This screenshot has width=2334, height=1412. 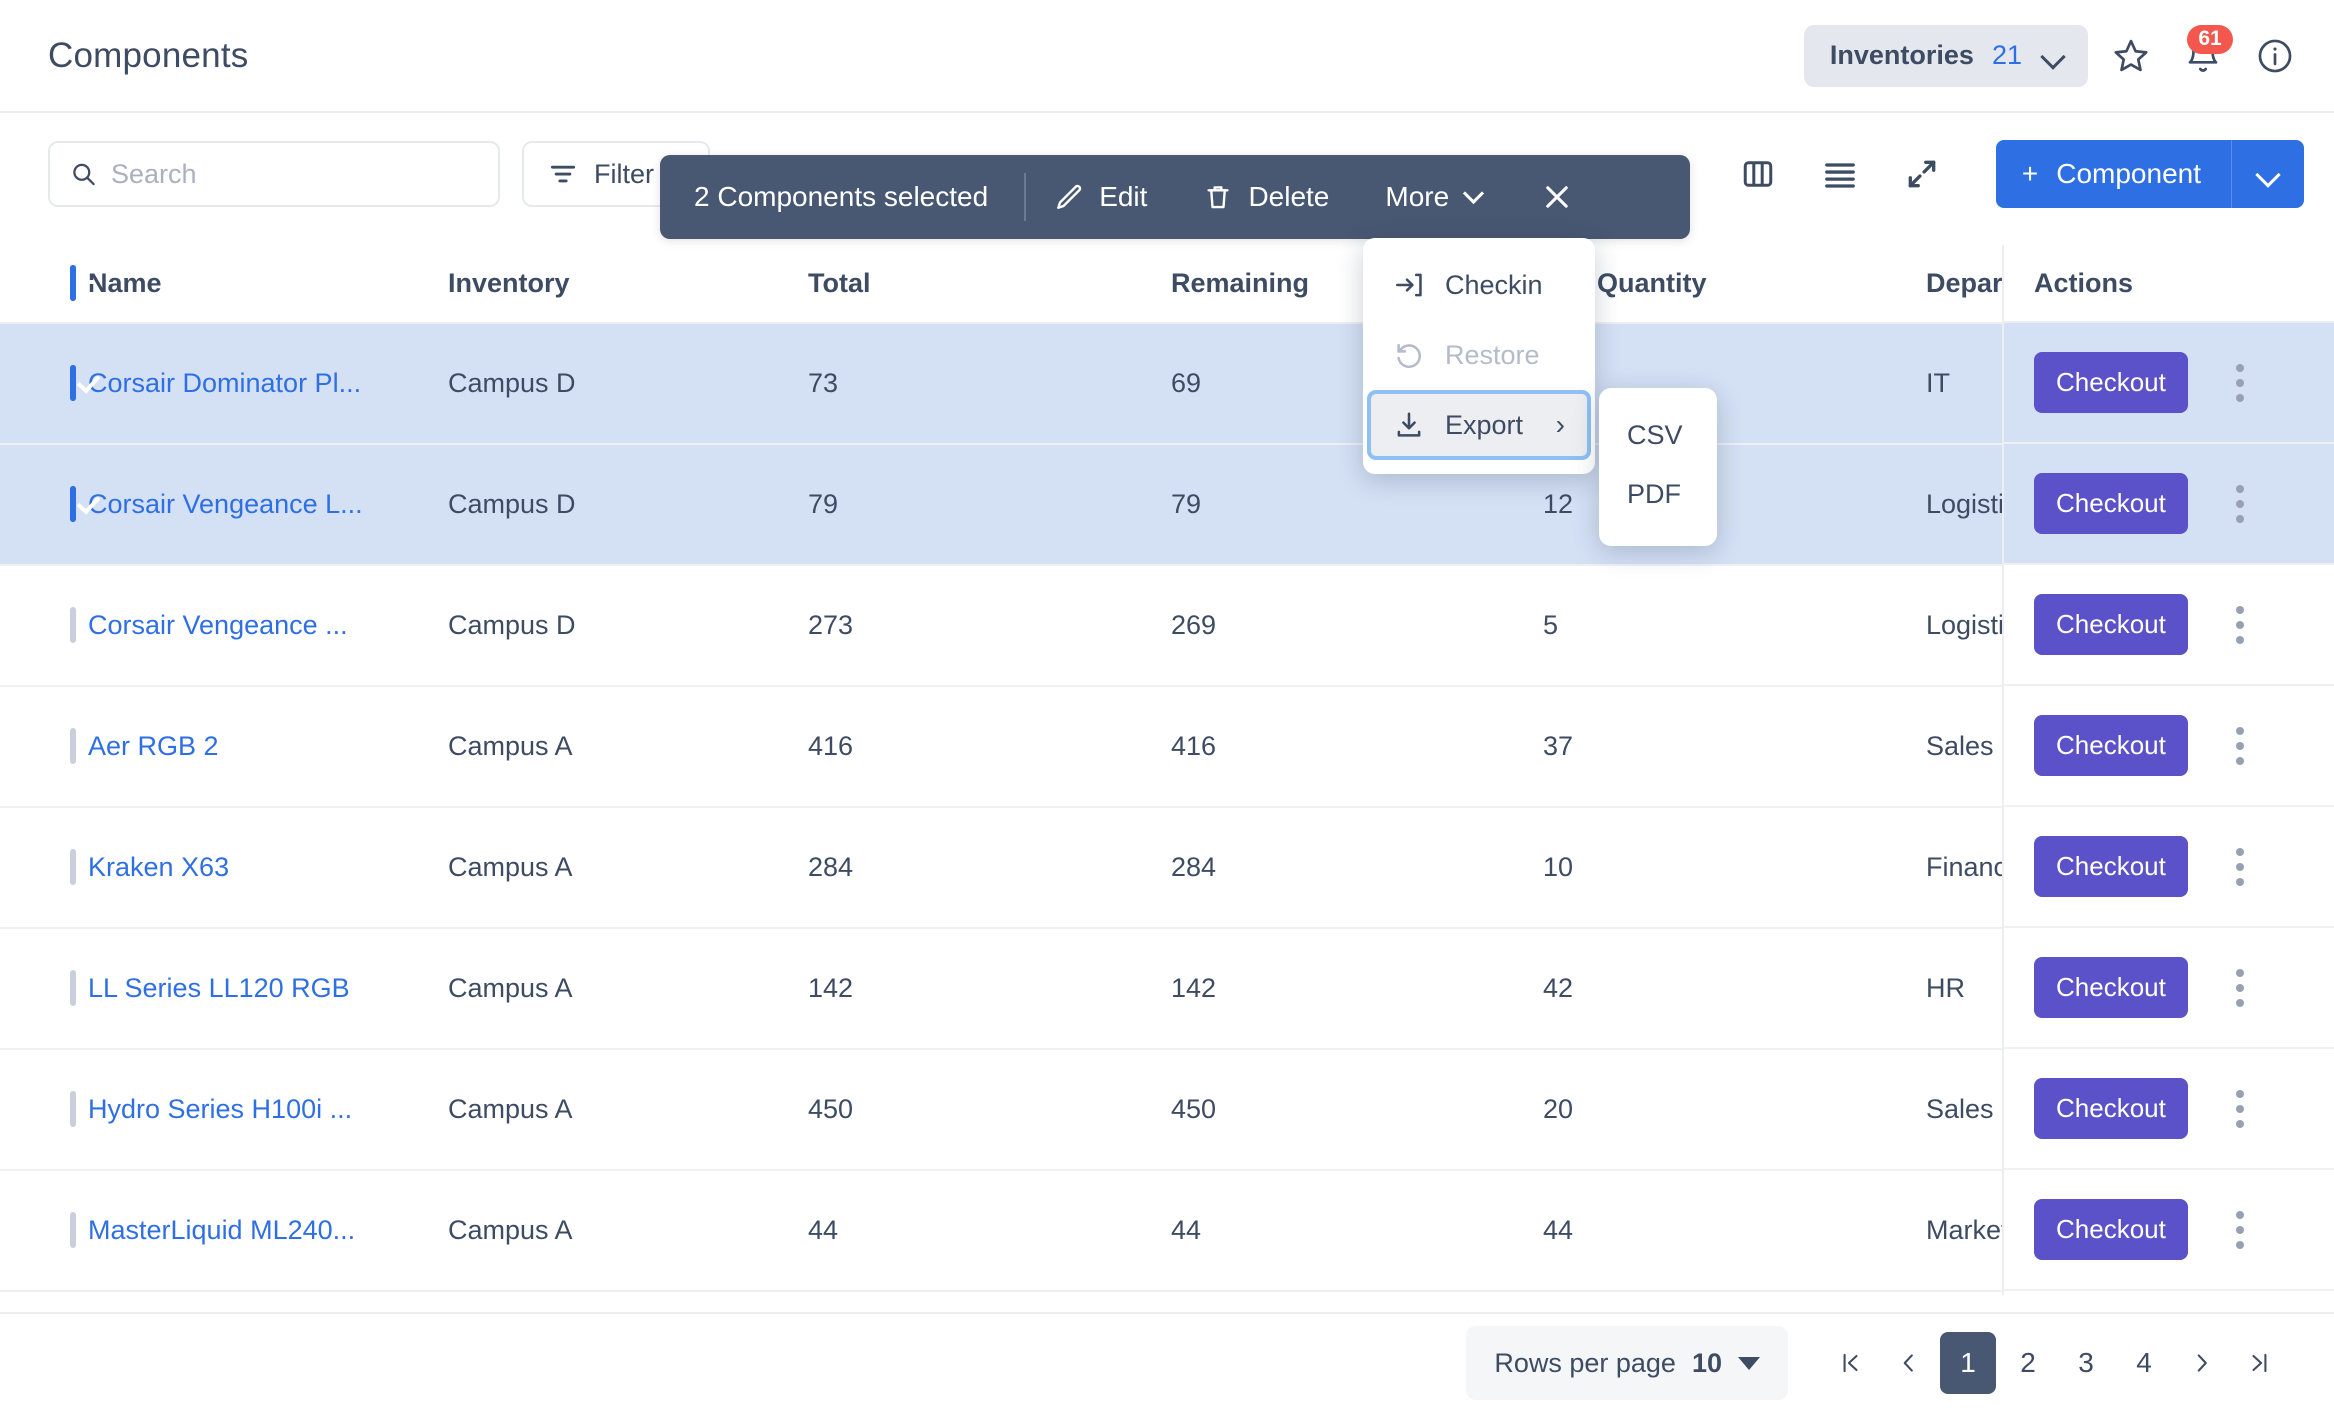 What do you see at coordinates (1658, 467) in the screenshot?
I see `export-submenu: CSV PDF` at bounding box center [1658, 467].